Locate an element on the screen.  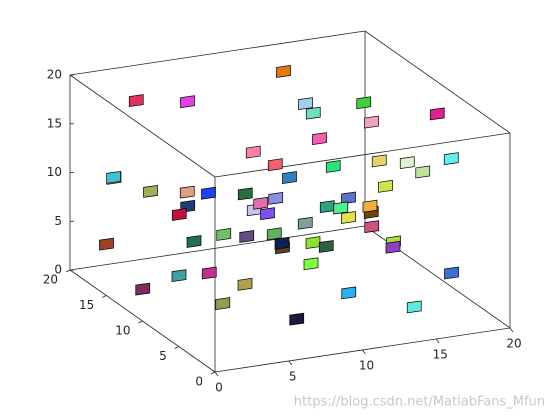
z-tick-label: 15 is located at coordinates (54, 123).